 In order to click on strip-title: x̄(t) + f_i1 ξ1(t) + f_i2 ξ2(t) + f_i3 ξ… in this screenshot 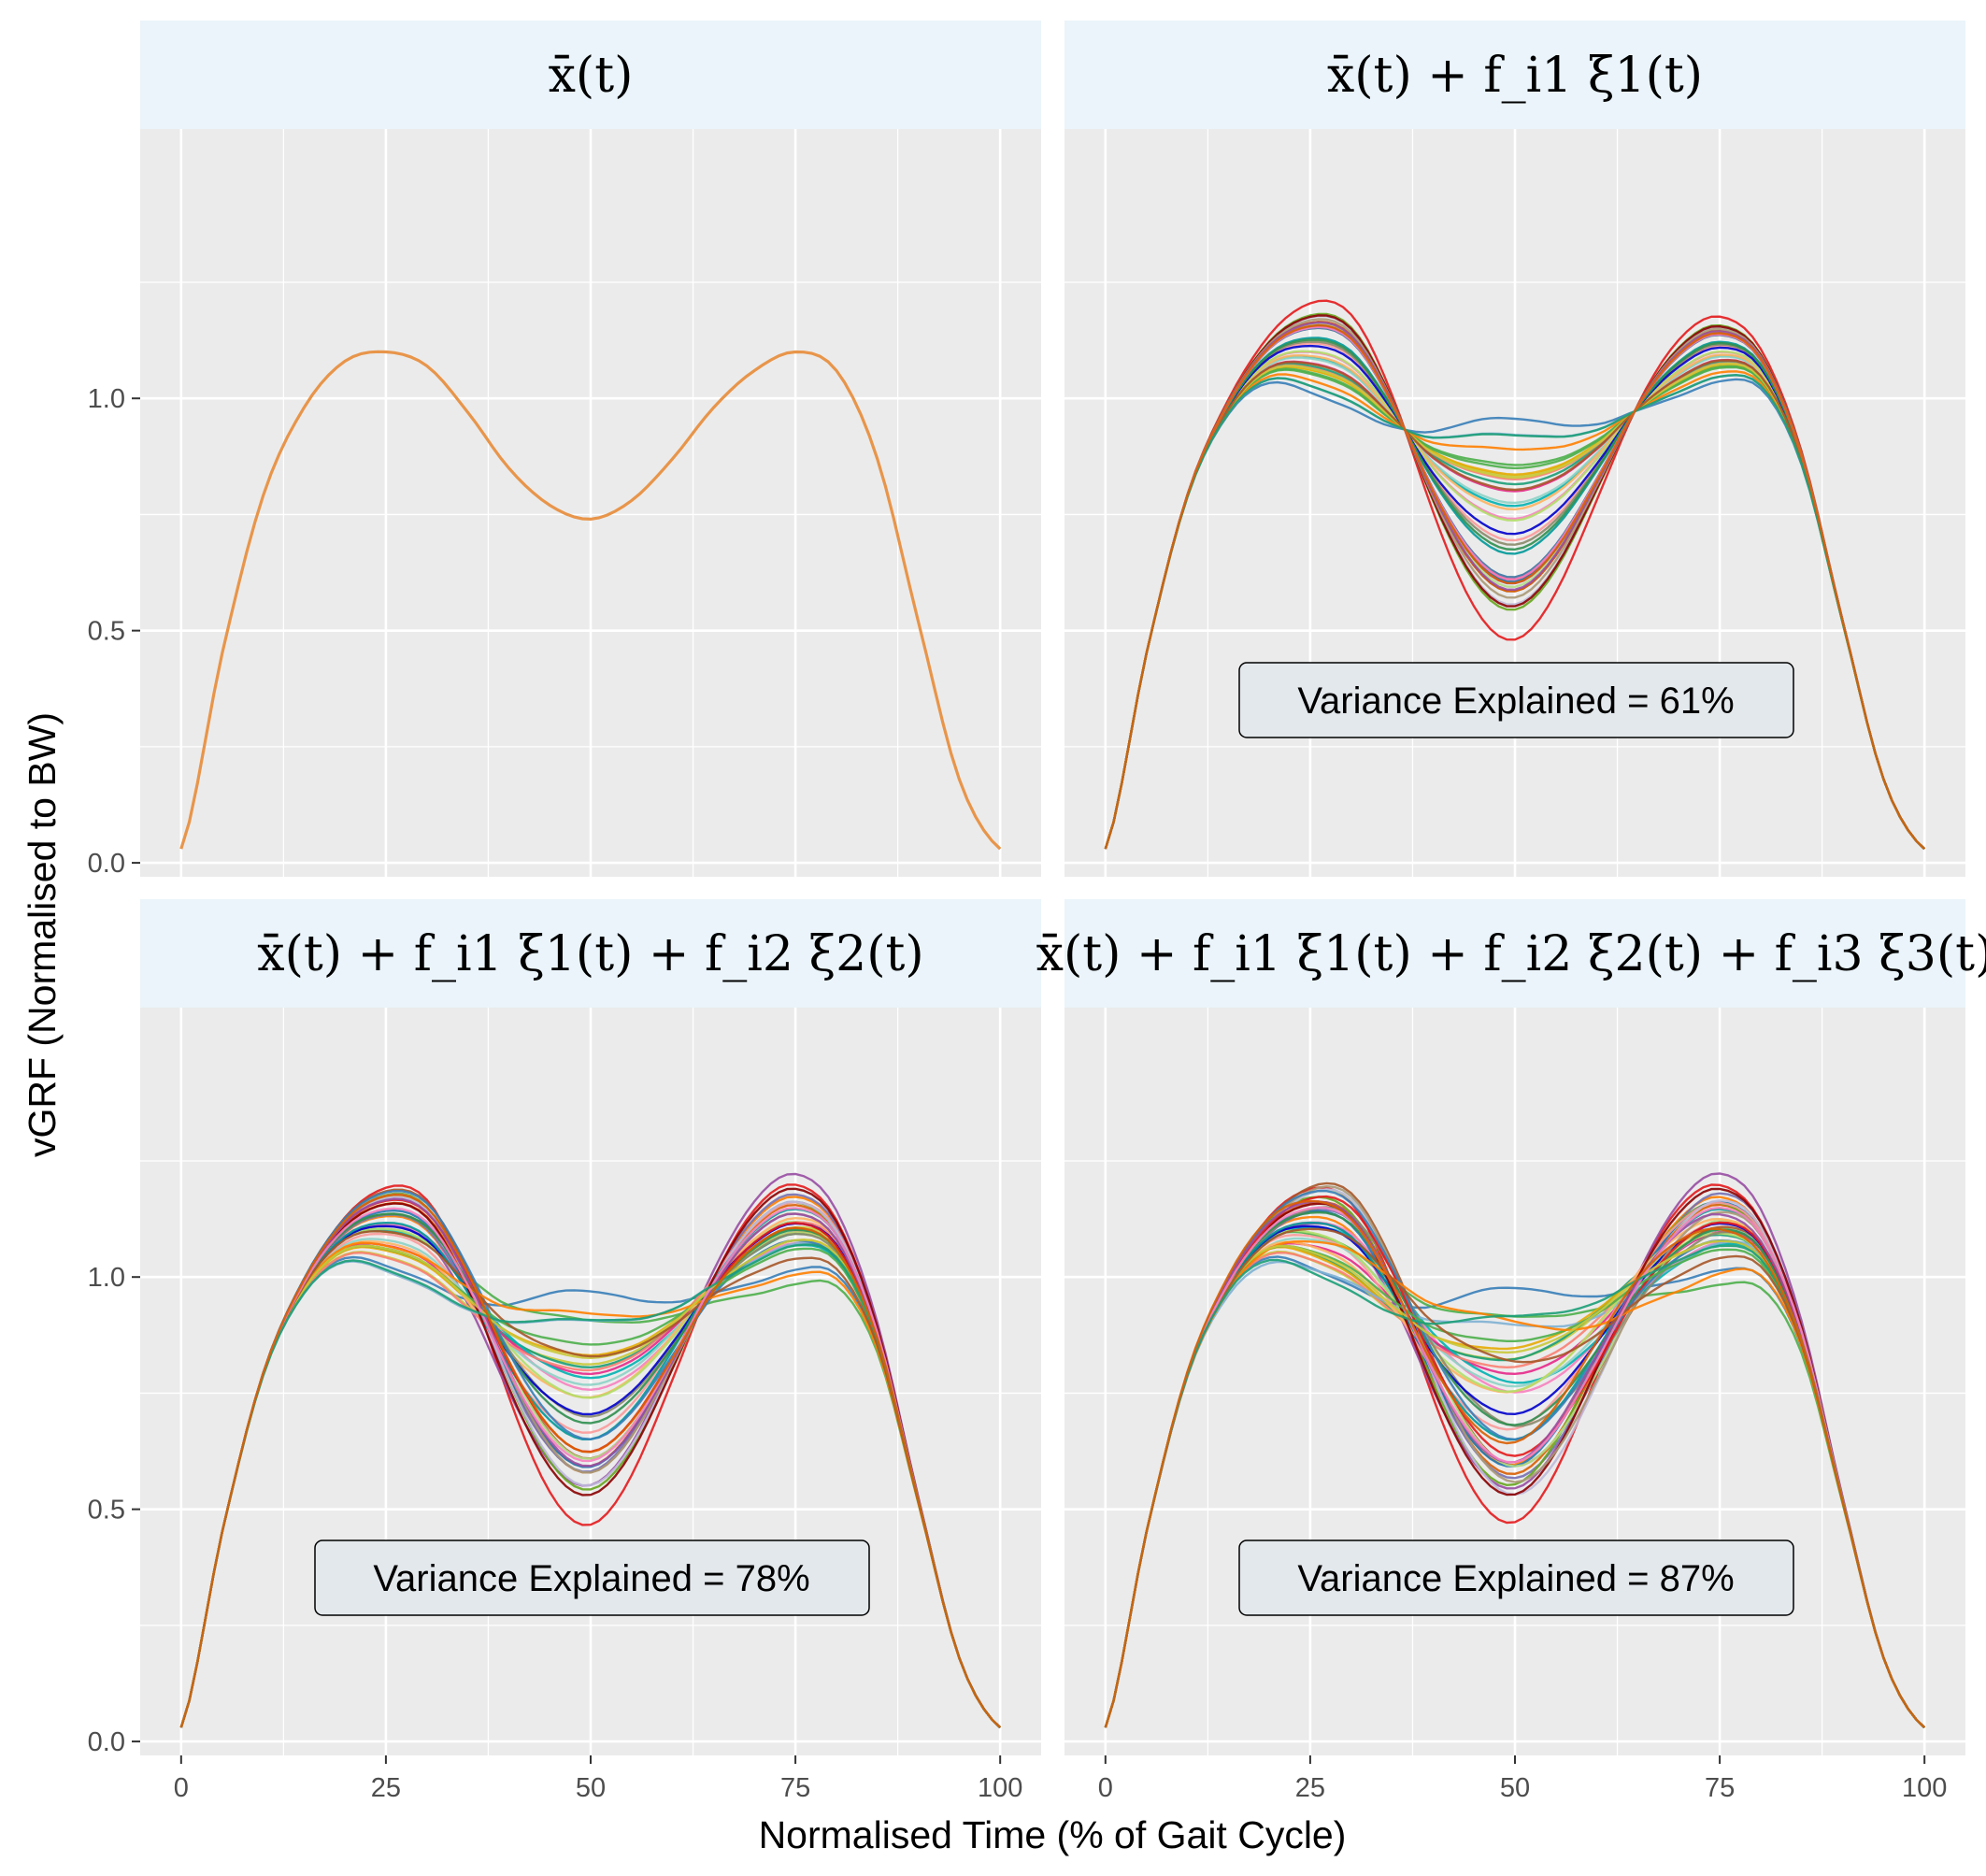, I will do `click(1511, 954)`.